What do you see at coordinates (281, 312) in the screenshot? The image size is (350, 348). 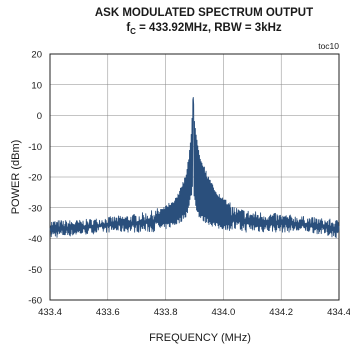 I see `x-tick-label: 434.2` at bounding box center [281, 312].